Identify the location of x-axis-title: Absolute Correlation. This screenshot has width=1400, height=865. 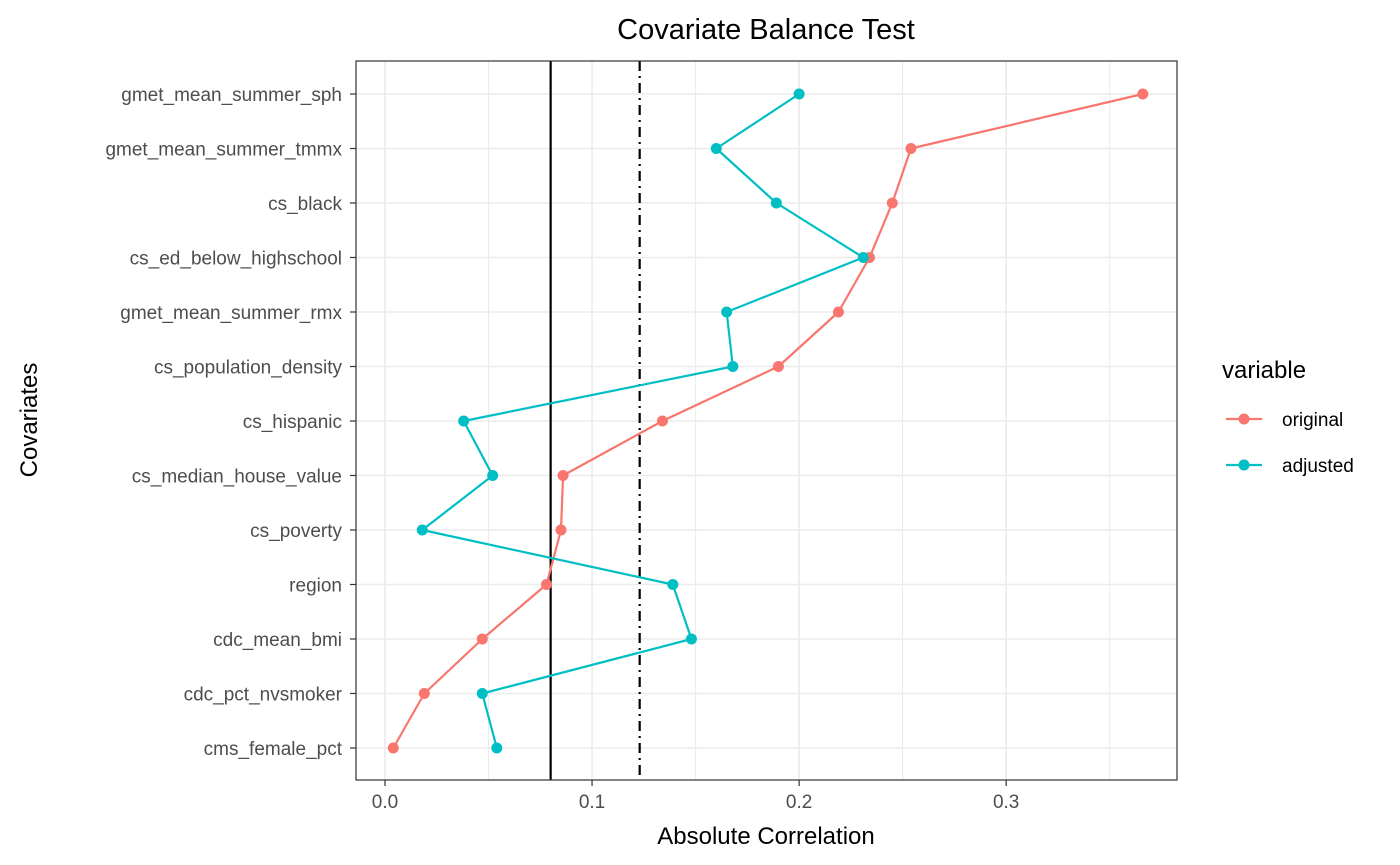
(765, 836).